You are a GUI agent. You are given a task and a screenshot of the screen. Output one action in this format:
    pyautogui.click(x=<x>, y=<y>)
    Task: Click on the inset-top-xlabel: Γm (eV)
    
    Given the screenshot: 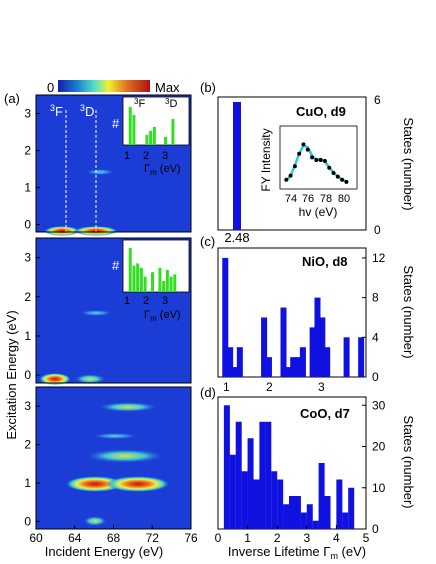 What is the action you would take?
    pyautogui.click(x=162, y=170)
    